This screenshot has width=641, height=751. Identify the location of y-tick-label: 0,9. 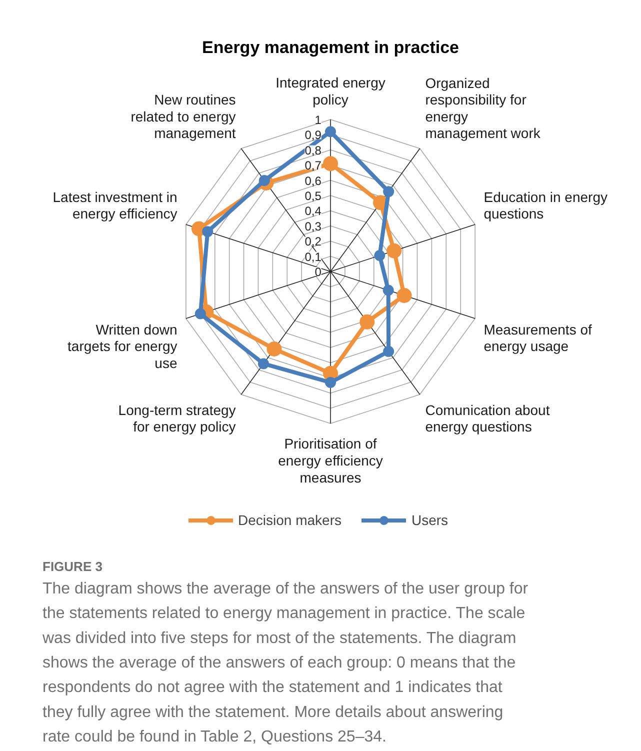
(313, 135).